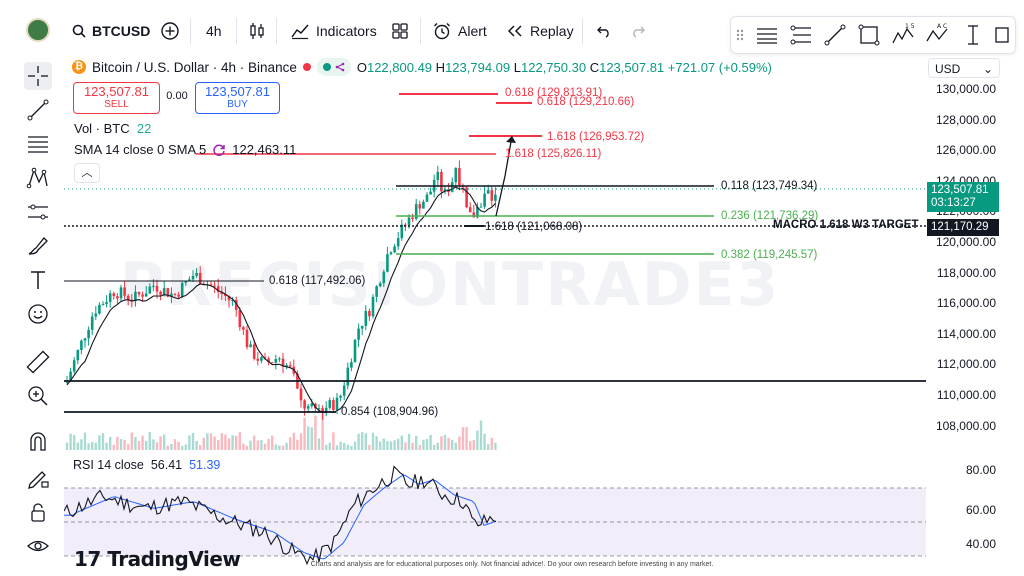 The image size is (1024, 576). I want to click on price-tick: 120,000.00, so click(965, 242).